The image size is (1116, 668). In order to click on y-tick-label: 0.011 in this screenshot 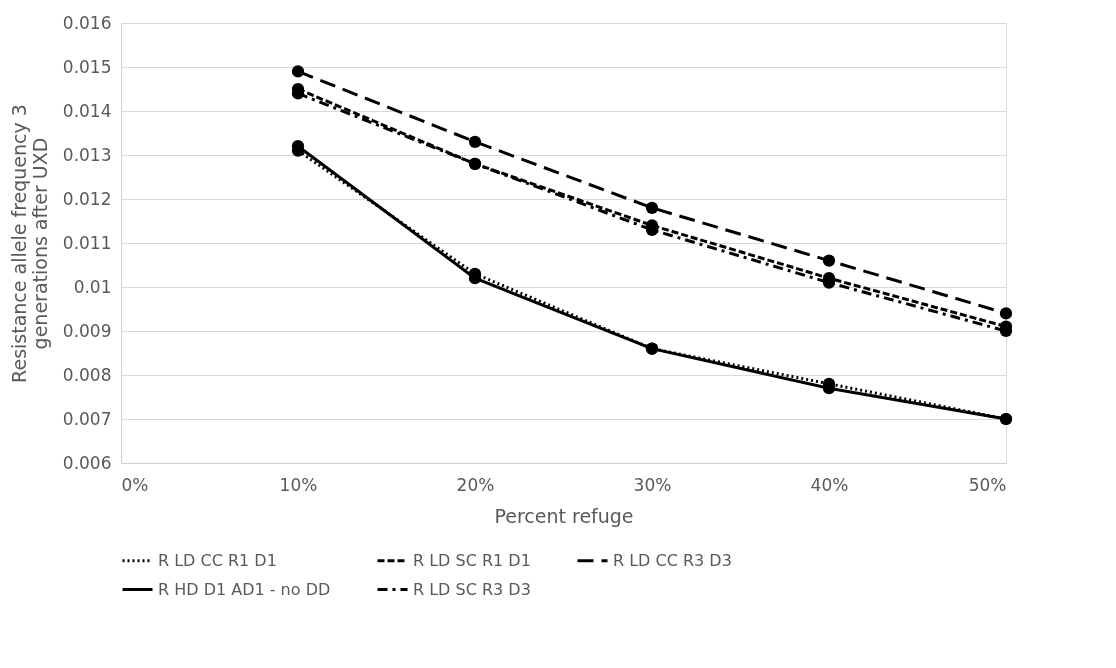, I will do `click(87, 242)`.